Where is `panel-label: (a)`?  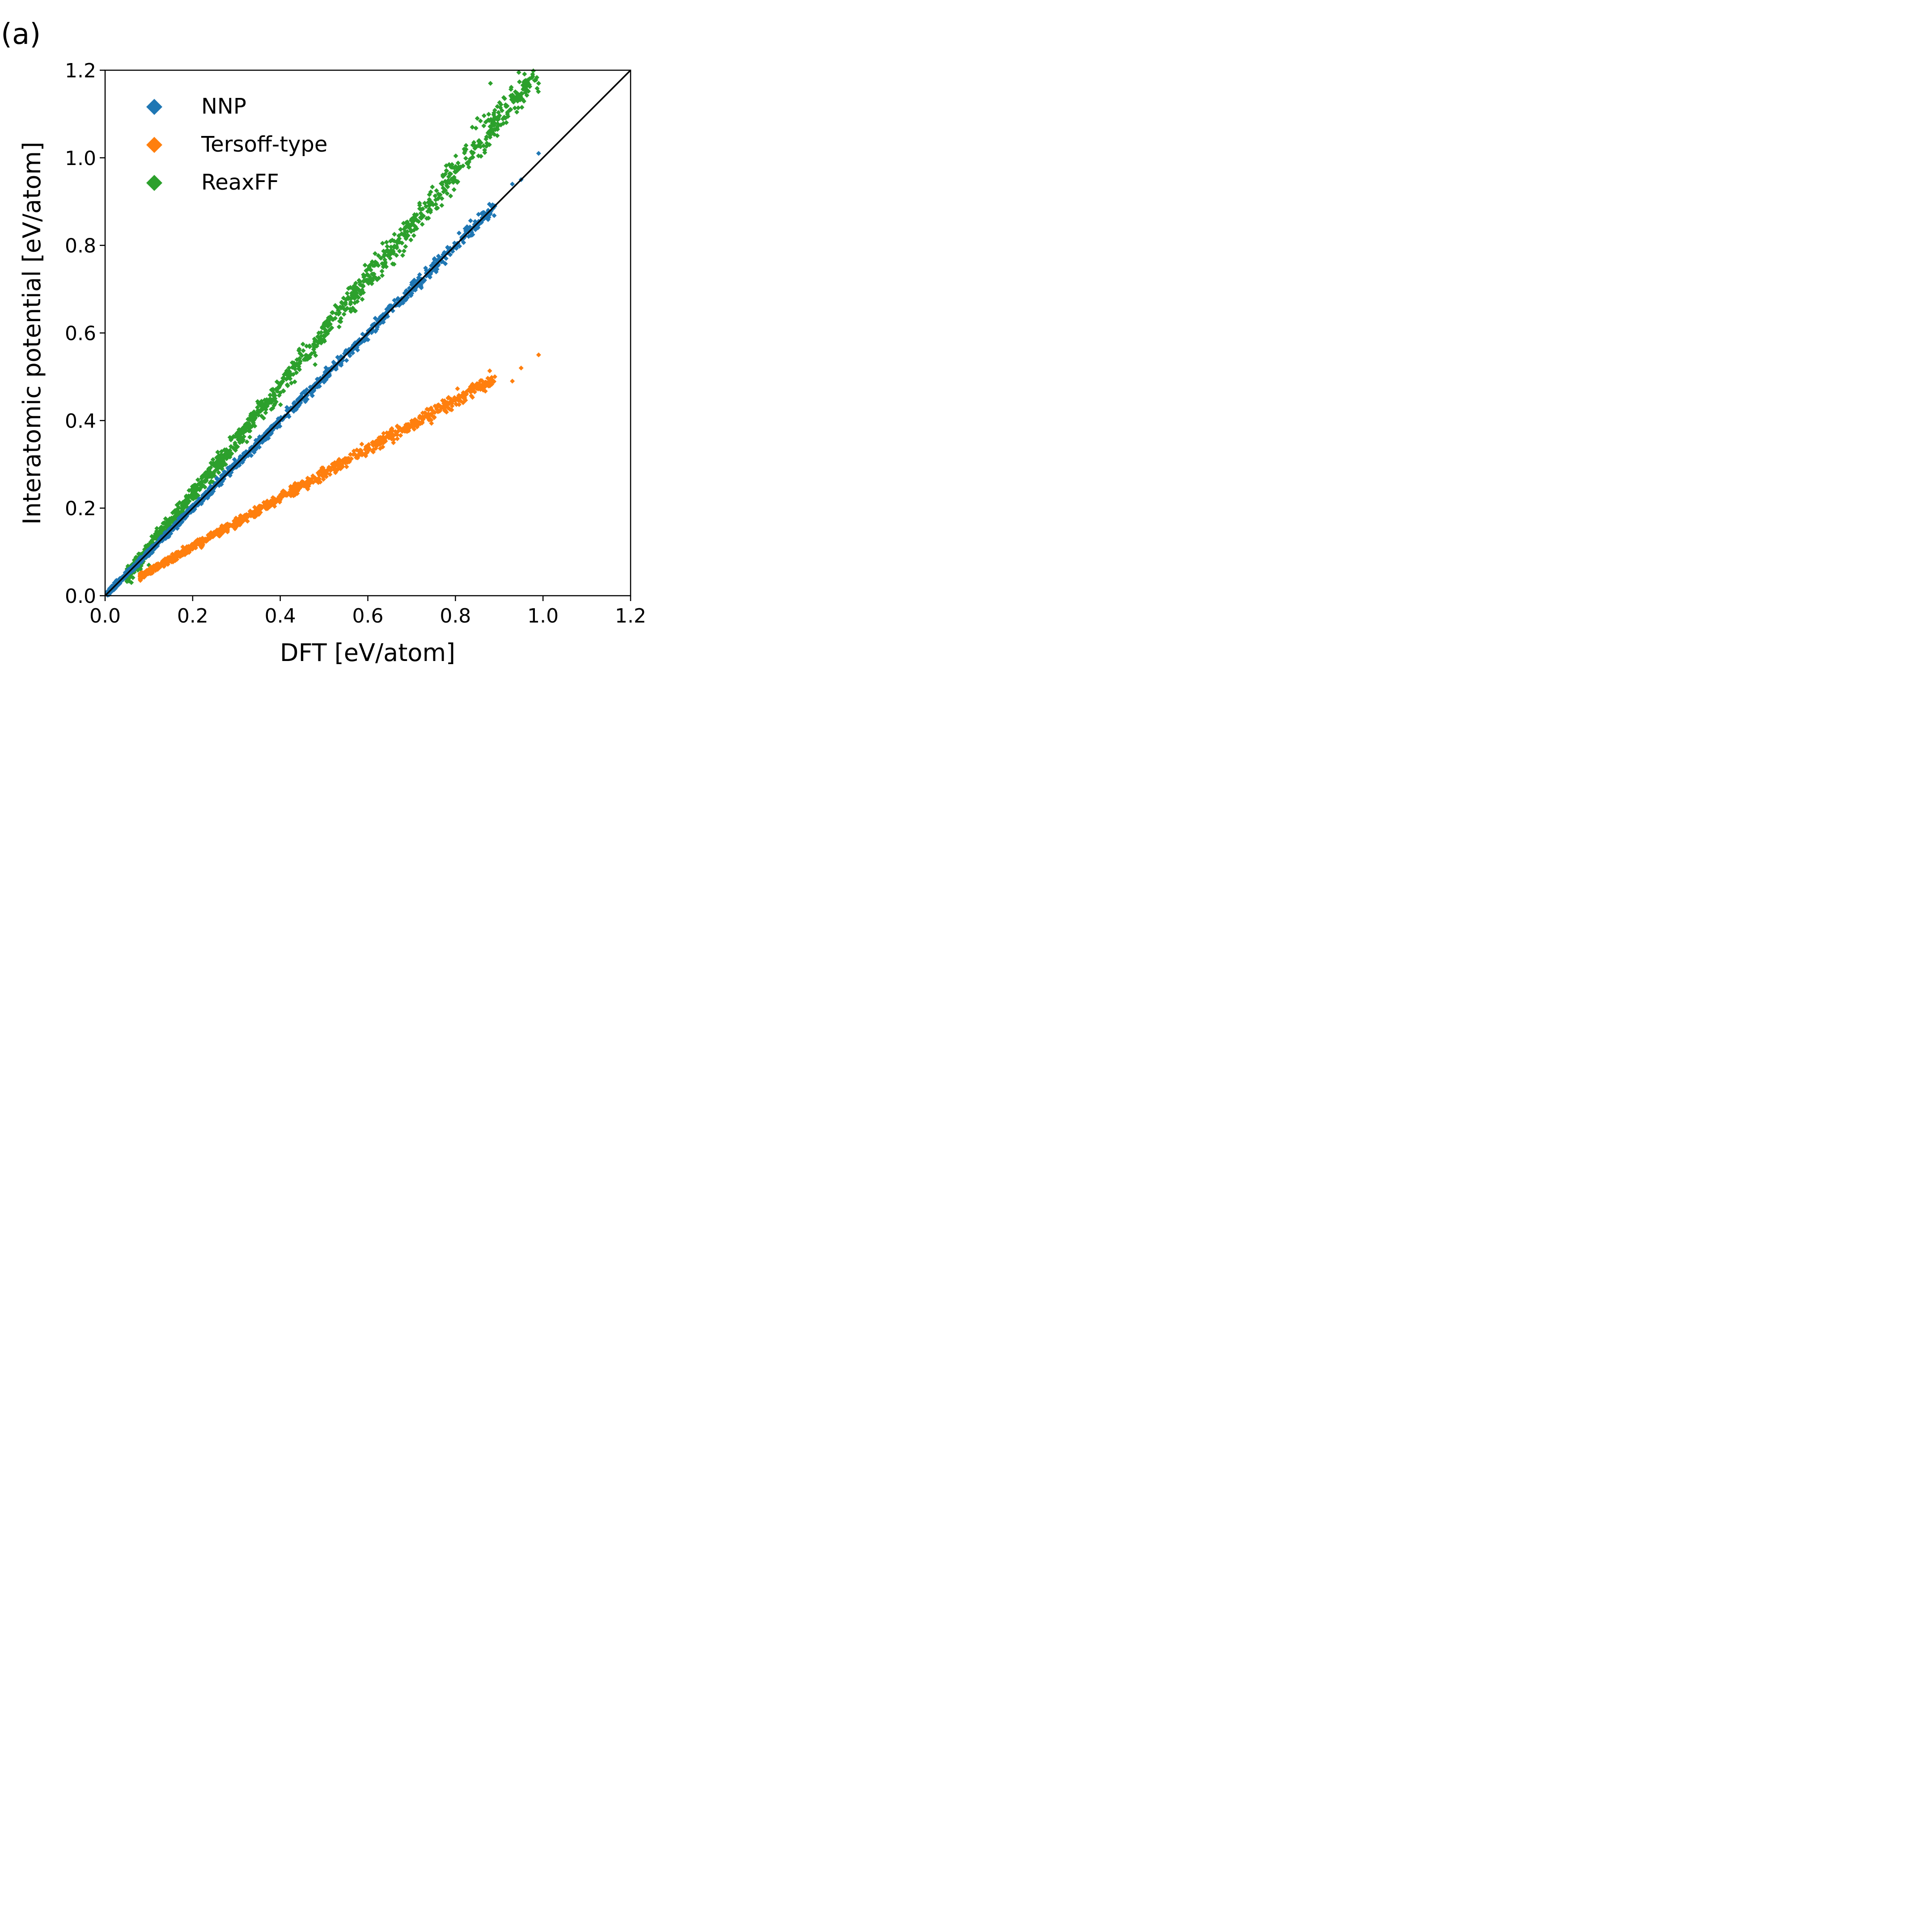 panel-label: (a) is located at coordinates (21, 34).